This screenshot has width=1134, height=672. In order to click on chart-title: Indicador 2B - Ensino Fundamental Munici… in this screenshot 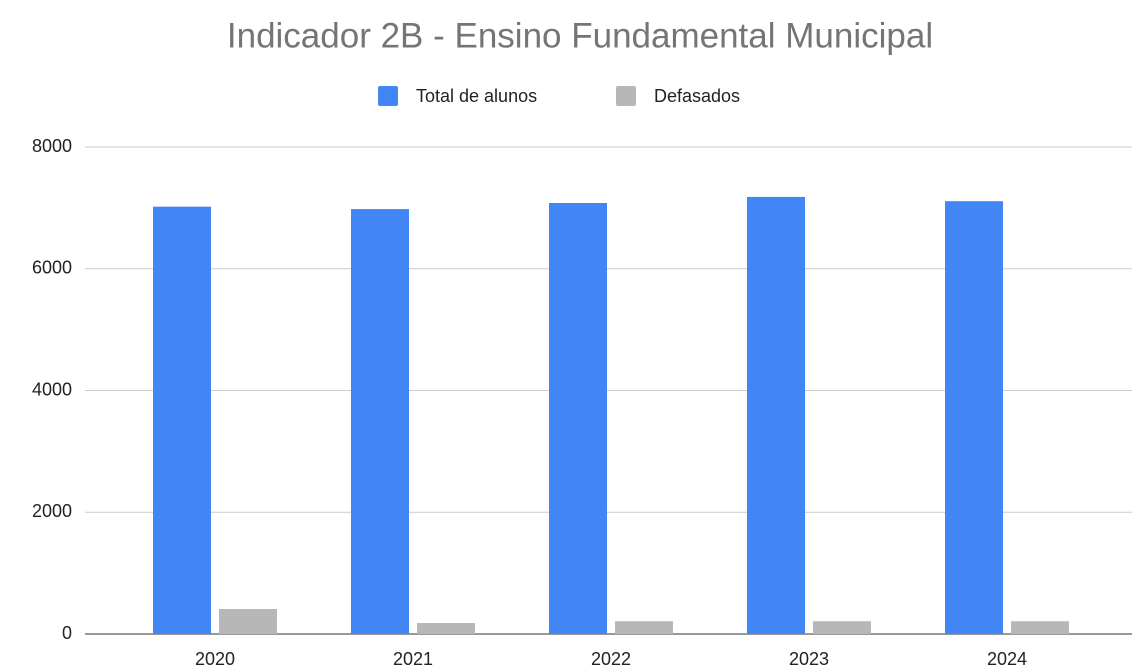, I will do `click(580, 35)`.